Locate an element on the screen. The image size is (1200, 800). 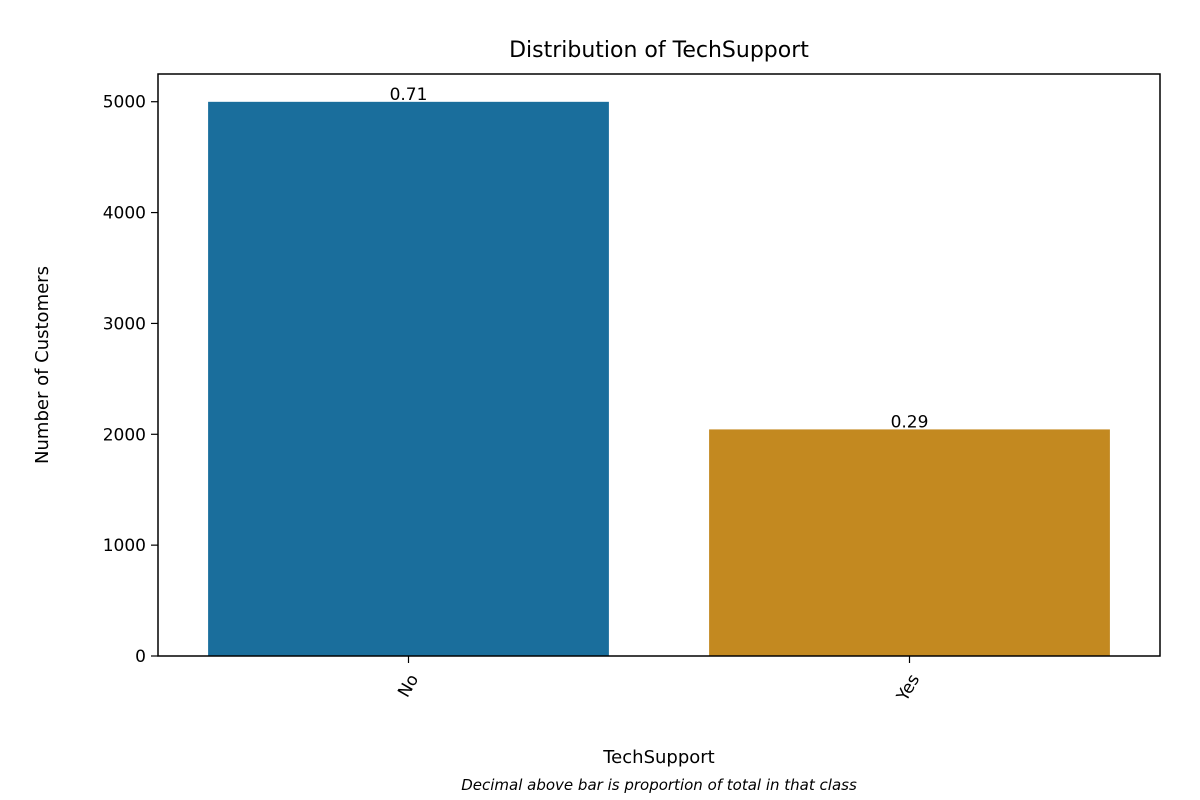
x-axis-label: TechSupport is located at coordinates (658, 757).